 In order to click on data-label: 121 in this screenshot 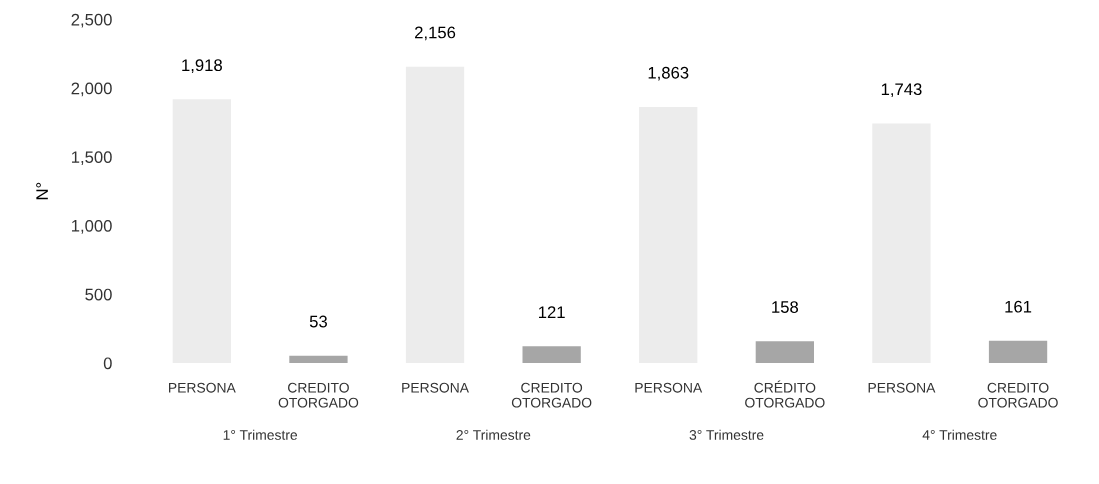, I will do `click(552, 312)`.